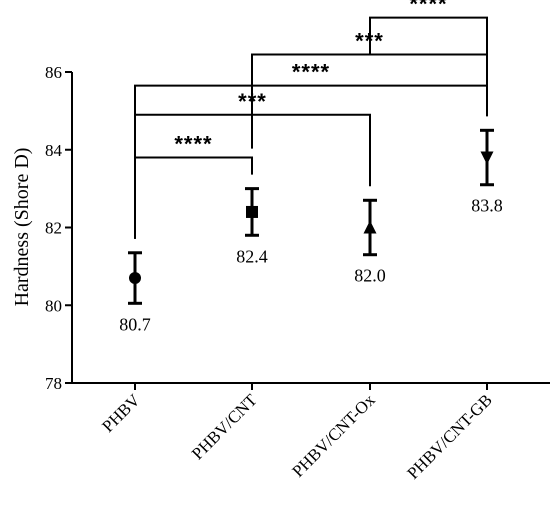 This screenshot has height=525, width=550. What do you see at coordinates (333, 435) in the screenshot?
I see `x-tick-label: PHBV/CNT-Ox` at bounding box center [333, 435].